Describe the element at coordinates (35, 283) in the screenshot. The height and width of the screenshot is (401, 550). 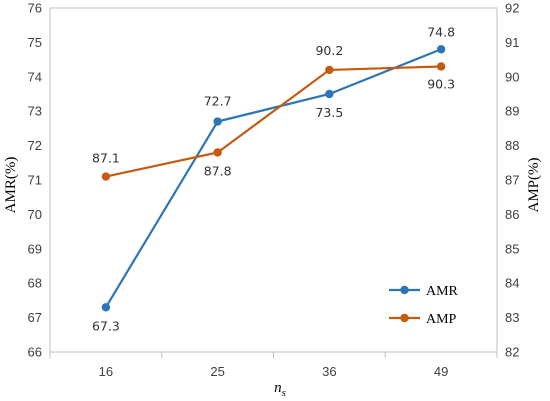
I see `left-tick-label: 68` at that location.